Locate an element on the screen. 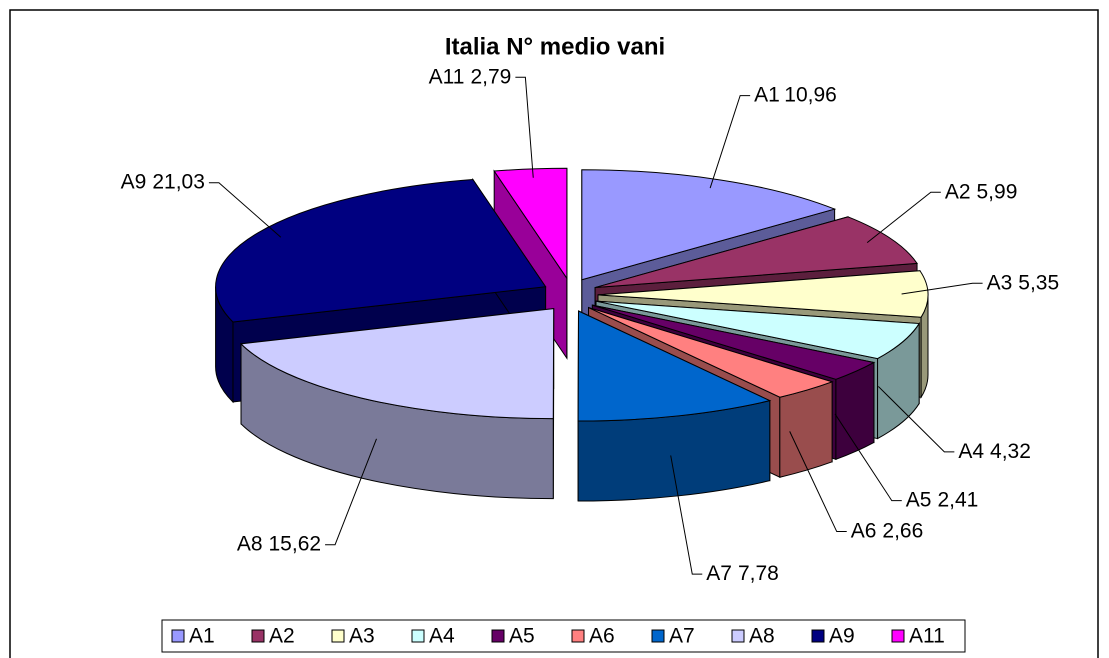 This screenshot has width=1109, height=658. label-value: 15,62 is located at coordinates (295, 543).